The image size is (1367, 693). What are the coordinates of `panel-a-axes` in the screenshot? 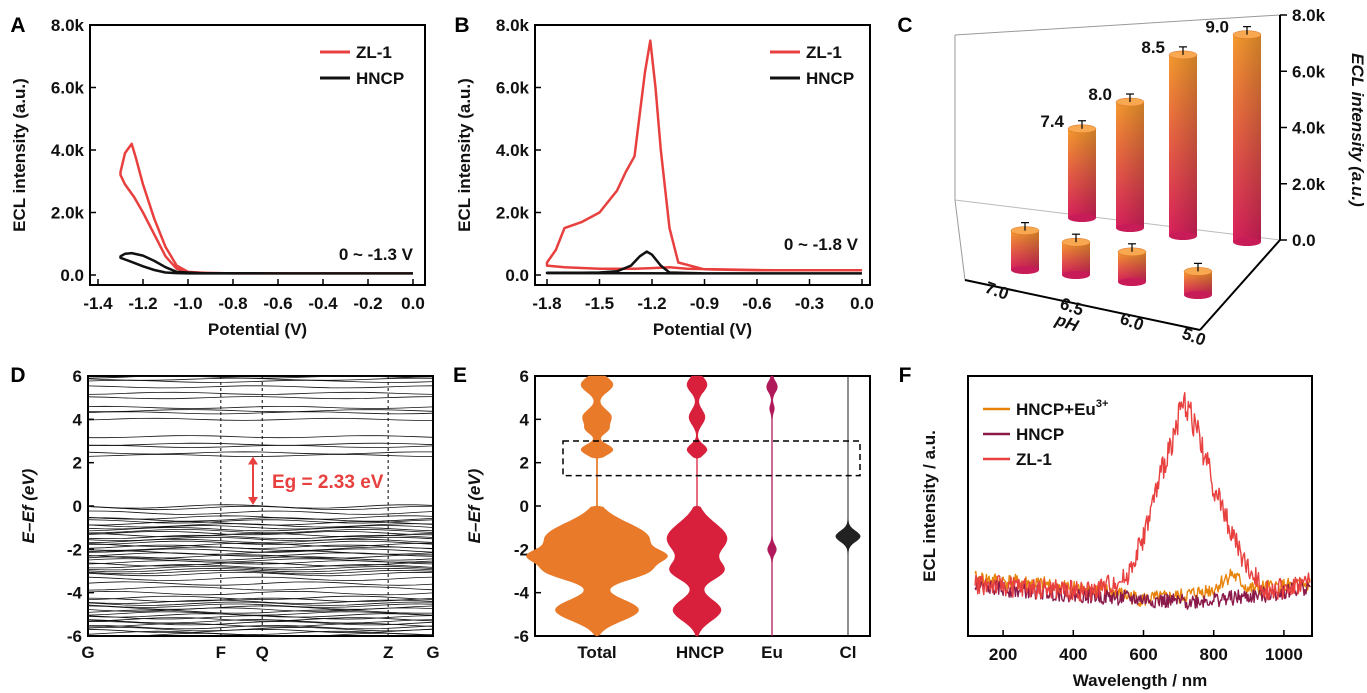 It's located at (257, 155).